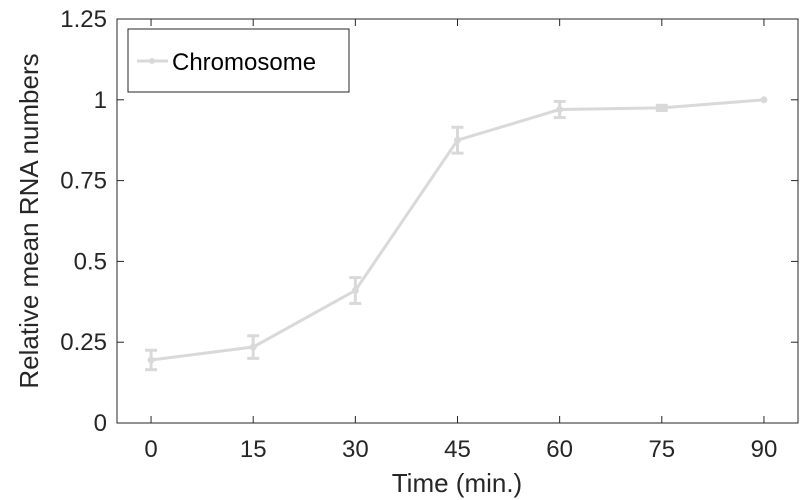 The height and width of the screenshot is (500, 803). What do you see at coordinates (150, 449) in the screenshot?
I see `x-tick-label: 0` at bounding box center [150, 449].